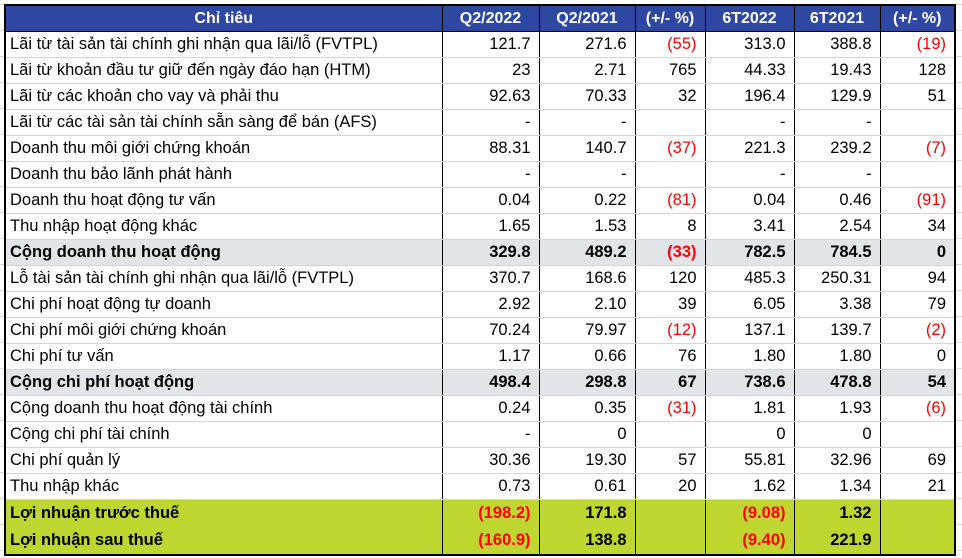  I want to click on q2-change-cell: 67, so click(669, 382).